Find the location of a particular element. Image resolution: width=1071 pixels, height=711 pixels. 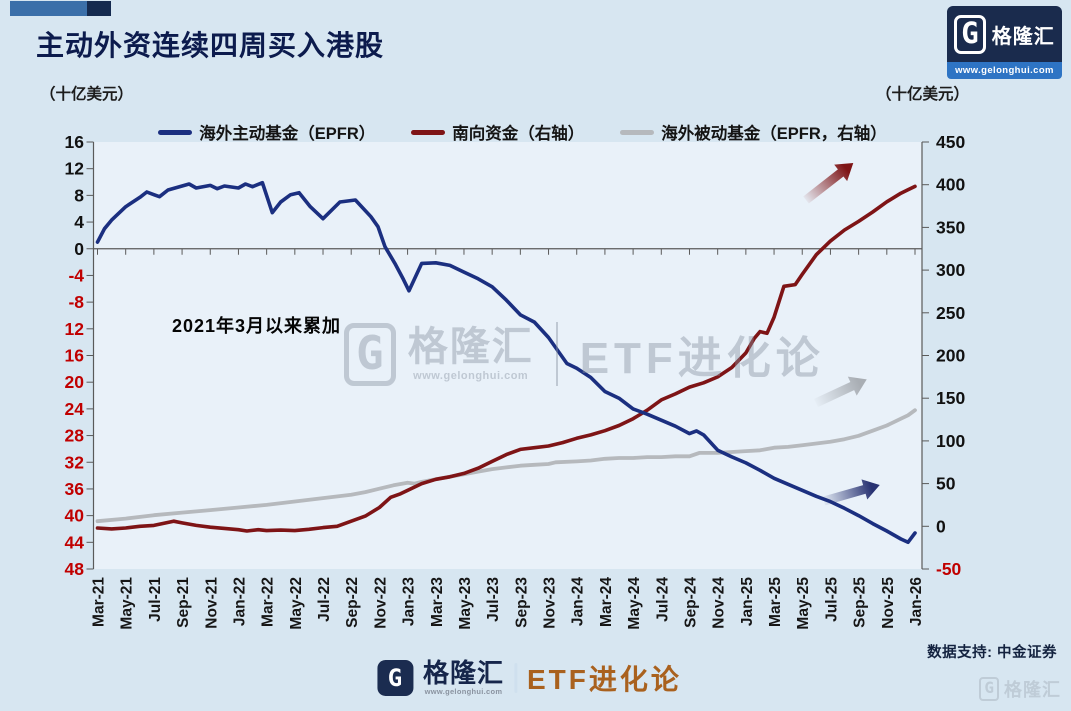

left-axis-label: 48 is located at coordinates (75, 569).